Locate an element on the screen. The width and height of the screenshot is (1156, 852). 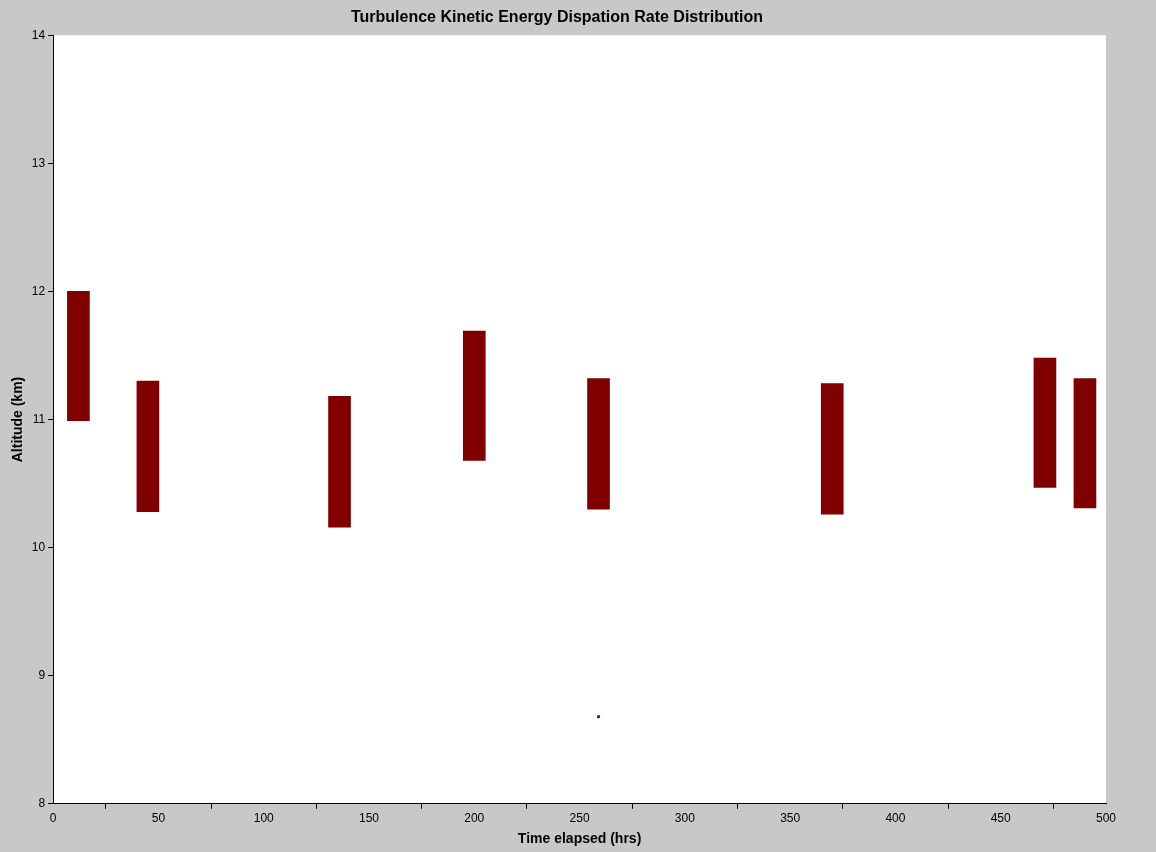
x-tick-label: 0 is located at coordinates (53, 818).